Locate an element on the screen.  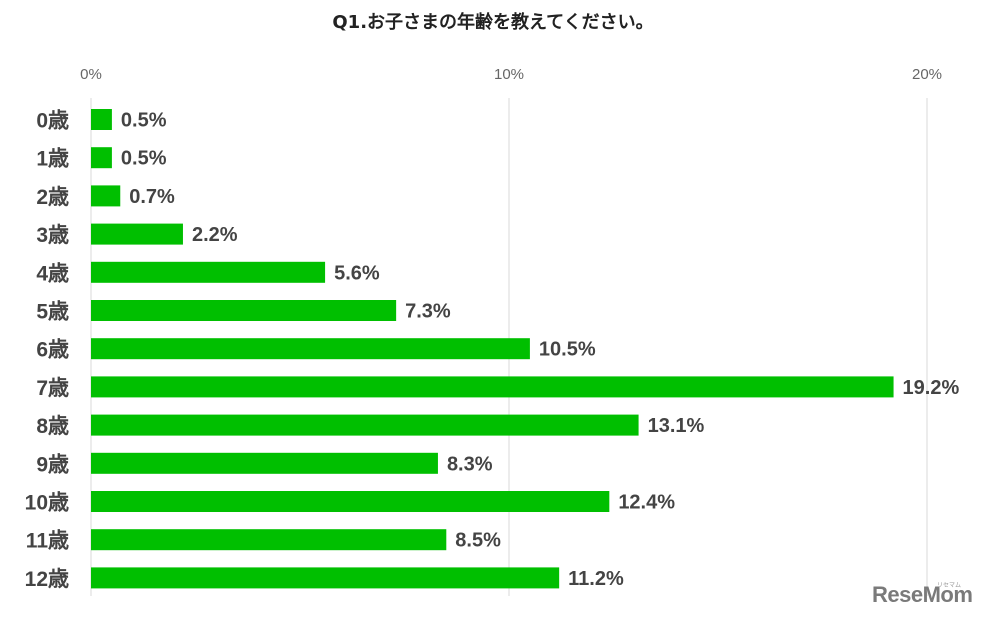
data-label: 5.6% is located at coordinates (357, 273).